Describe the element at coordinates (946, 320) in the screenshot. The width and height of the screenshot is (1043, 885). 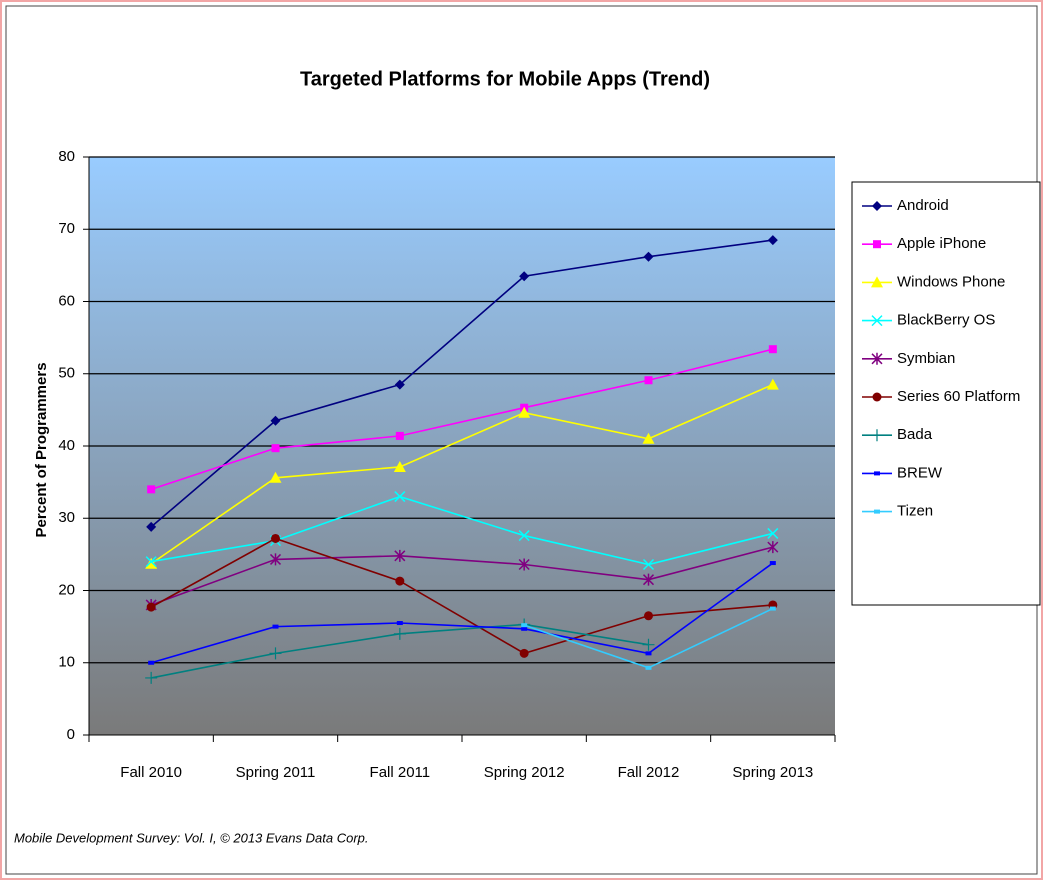
I see `legend-label: BlackBerry OS` at that location.